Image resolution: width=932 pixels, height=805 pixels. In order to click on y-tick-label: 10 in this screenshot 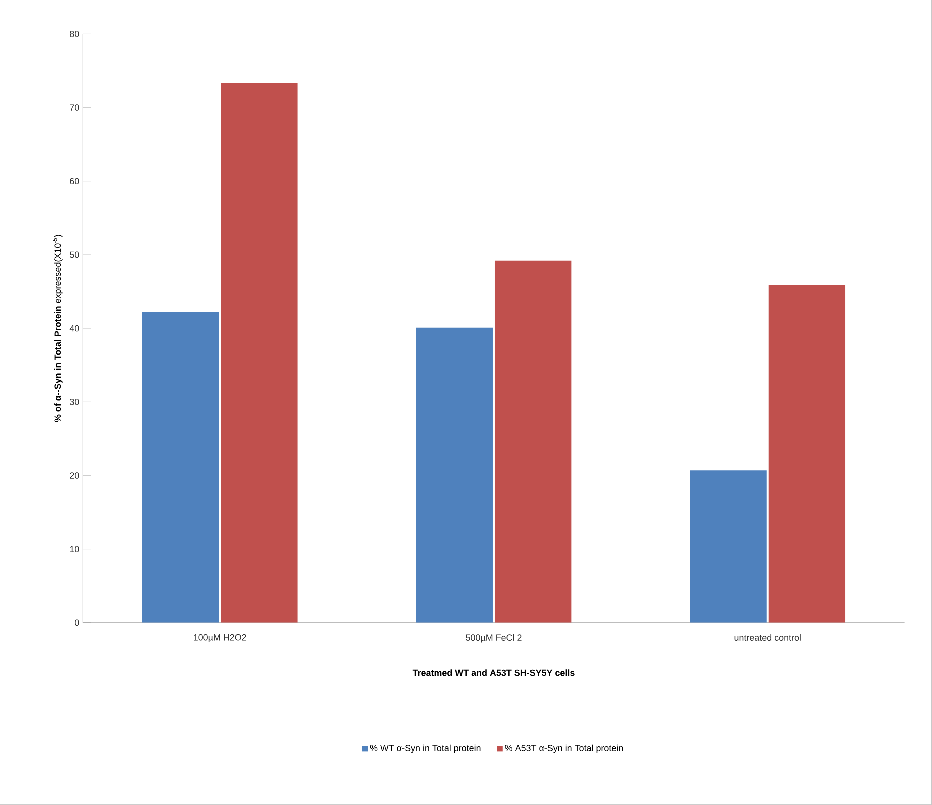, I will do `click(75, 549)`.